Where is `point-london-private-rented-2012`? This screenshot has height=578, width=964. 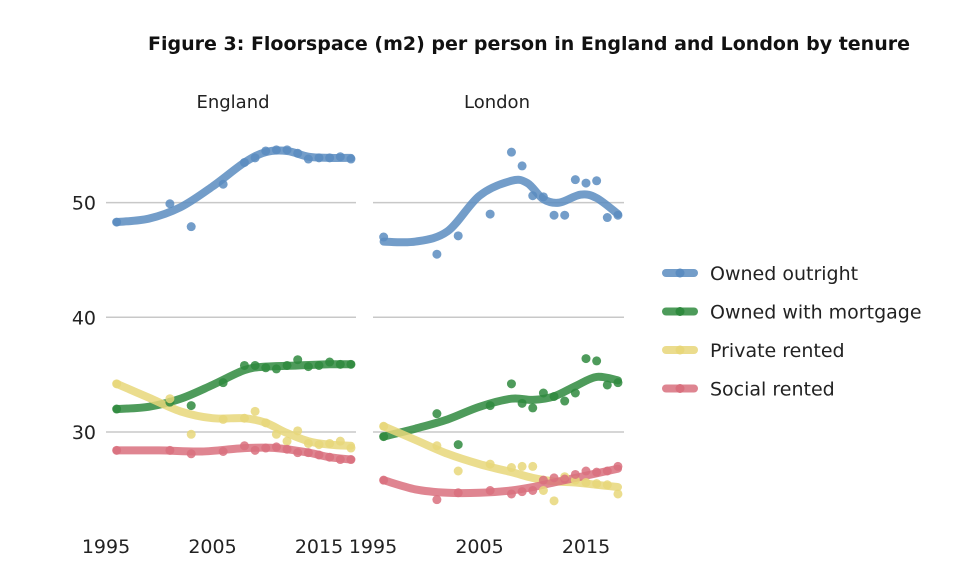 point-london-private-rented-2012 is located at coordinates (554, 501).